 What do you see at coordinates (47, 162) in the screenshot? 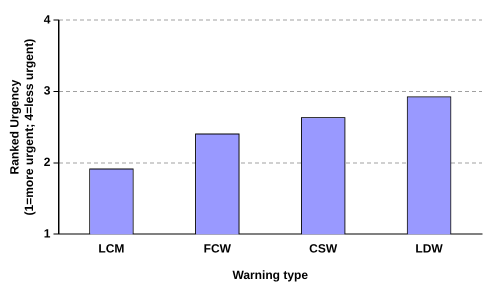
I see `y-tick-label: 2` at bounding box center [47, 162].